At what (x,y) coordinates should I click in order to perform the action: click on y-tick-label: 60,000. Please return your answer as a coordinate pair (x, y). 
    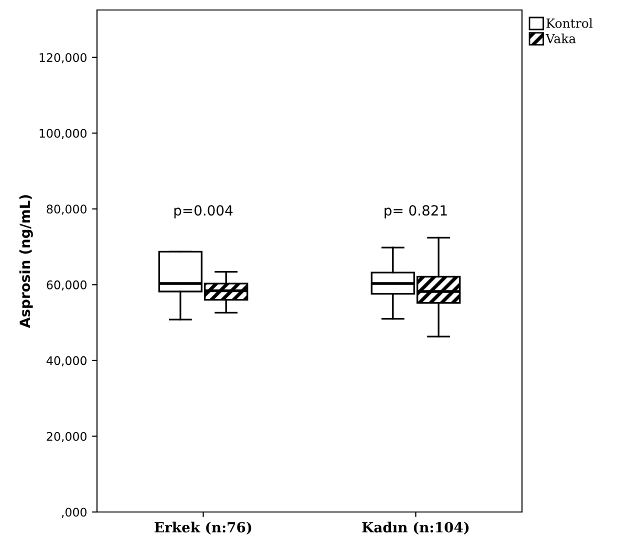
    Looking at the image, I should click on (66, 285).